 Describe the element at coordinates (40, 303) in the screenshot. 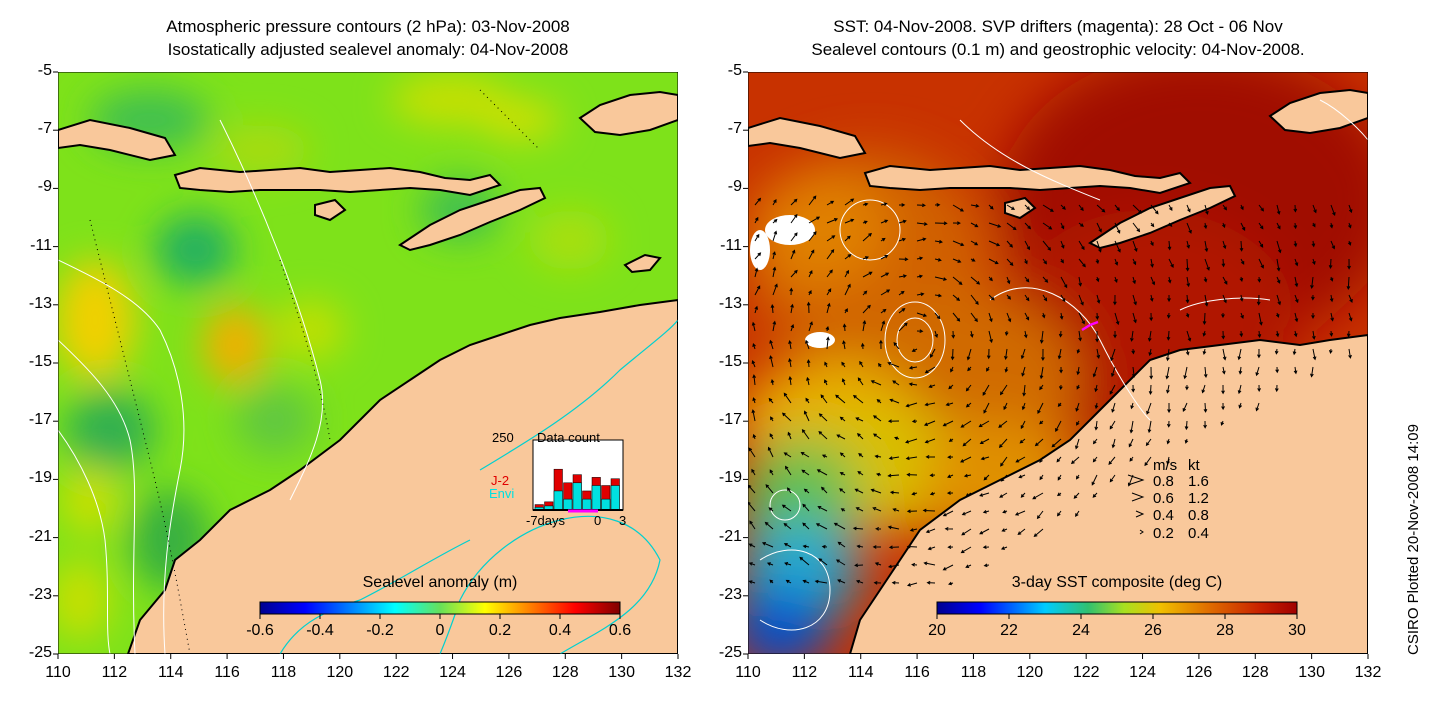

I see `lat-tick-label: -13` at that location.